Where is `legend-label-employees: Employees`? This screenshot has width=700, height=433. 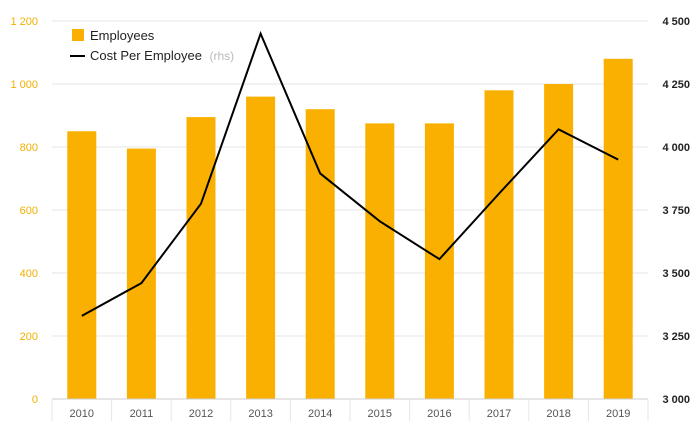
legend-label-employees: Employees is located at coordinates (122, 35).